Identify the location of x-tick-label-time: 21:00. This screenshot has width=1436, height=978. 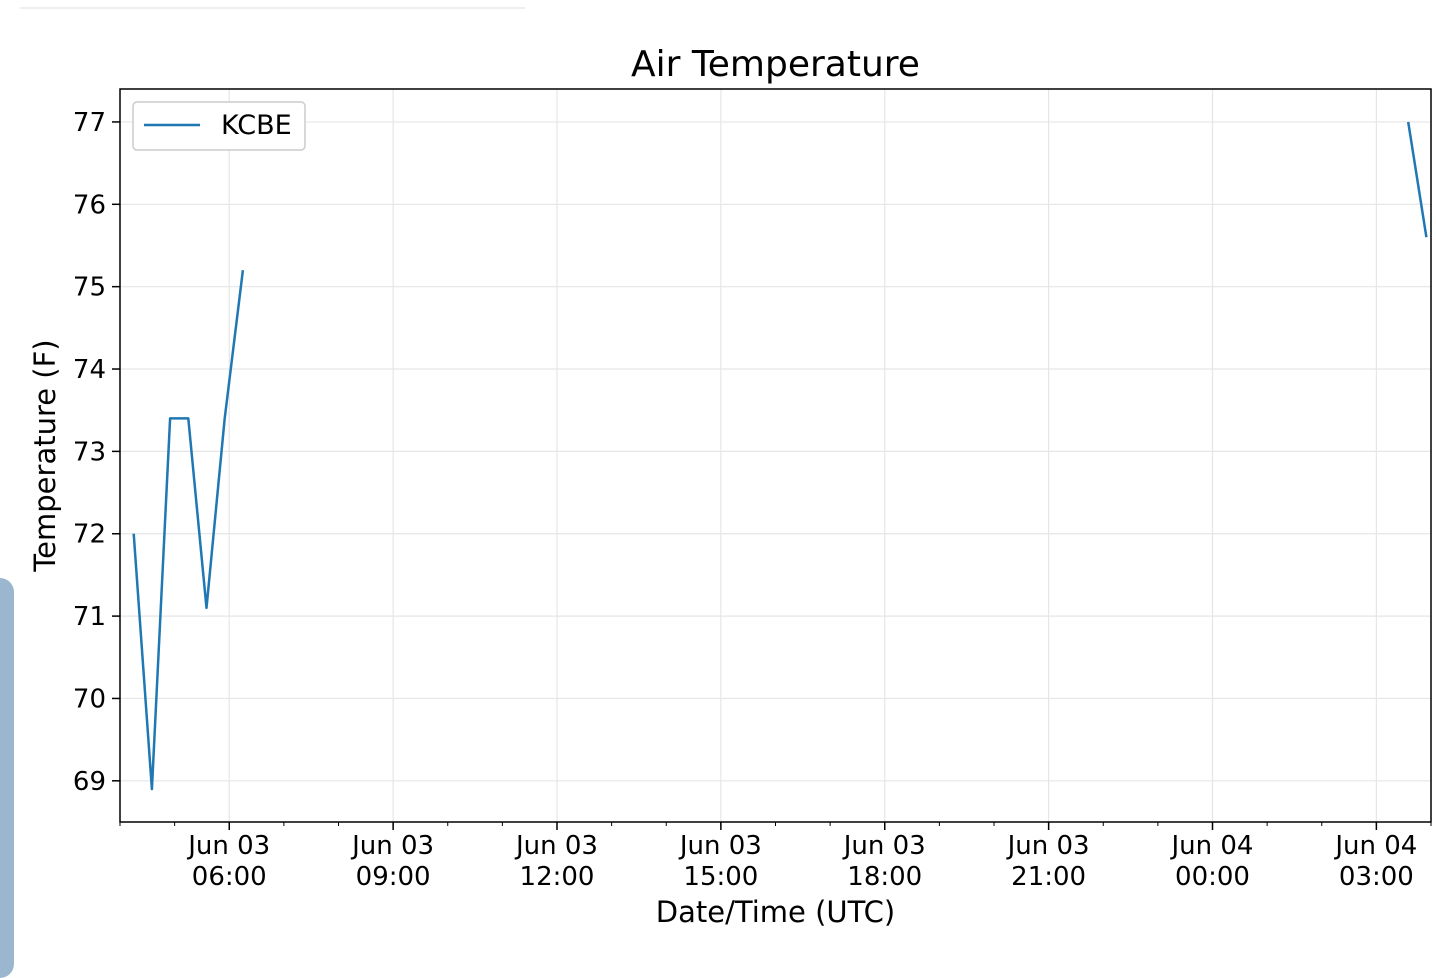
(1048, 877).